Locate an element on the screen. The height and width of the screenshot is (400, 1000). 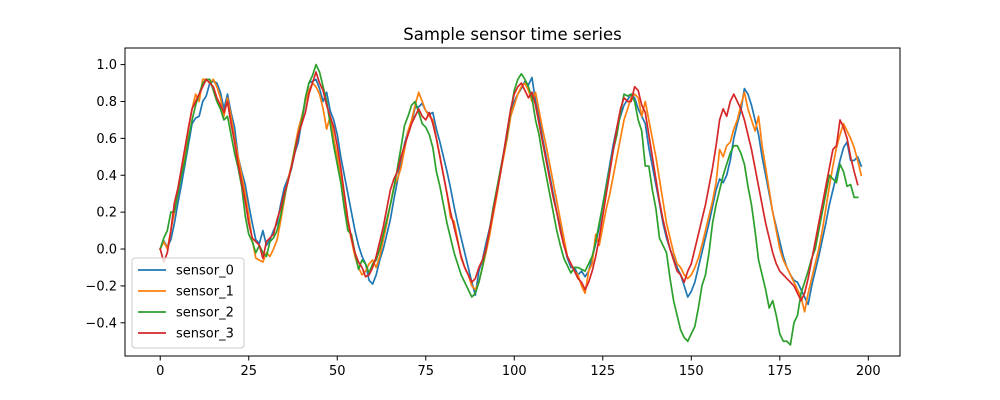
y-tick-label: 1.0 is located at coordinates (106, 65).